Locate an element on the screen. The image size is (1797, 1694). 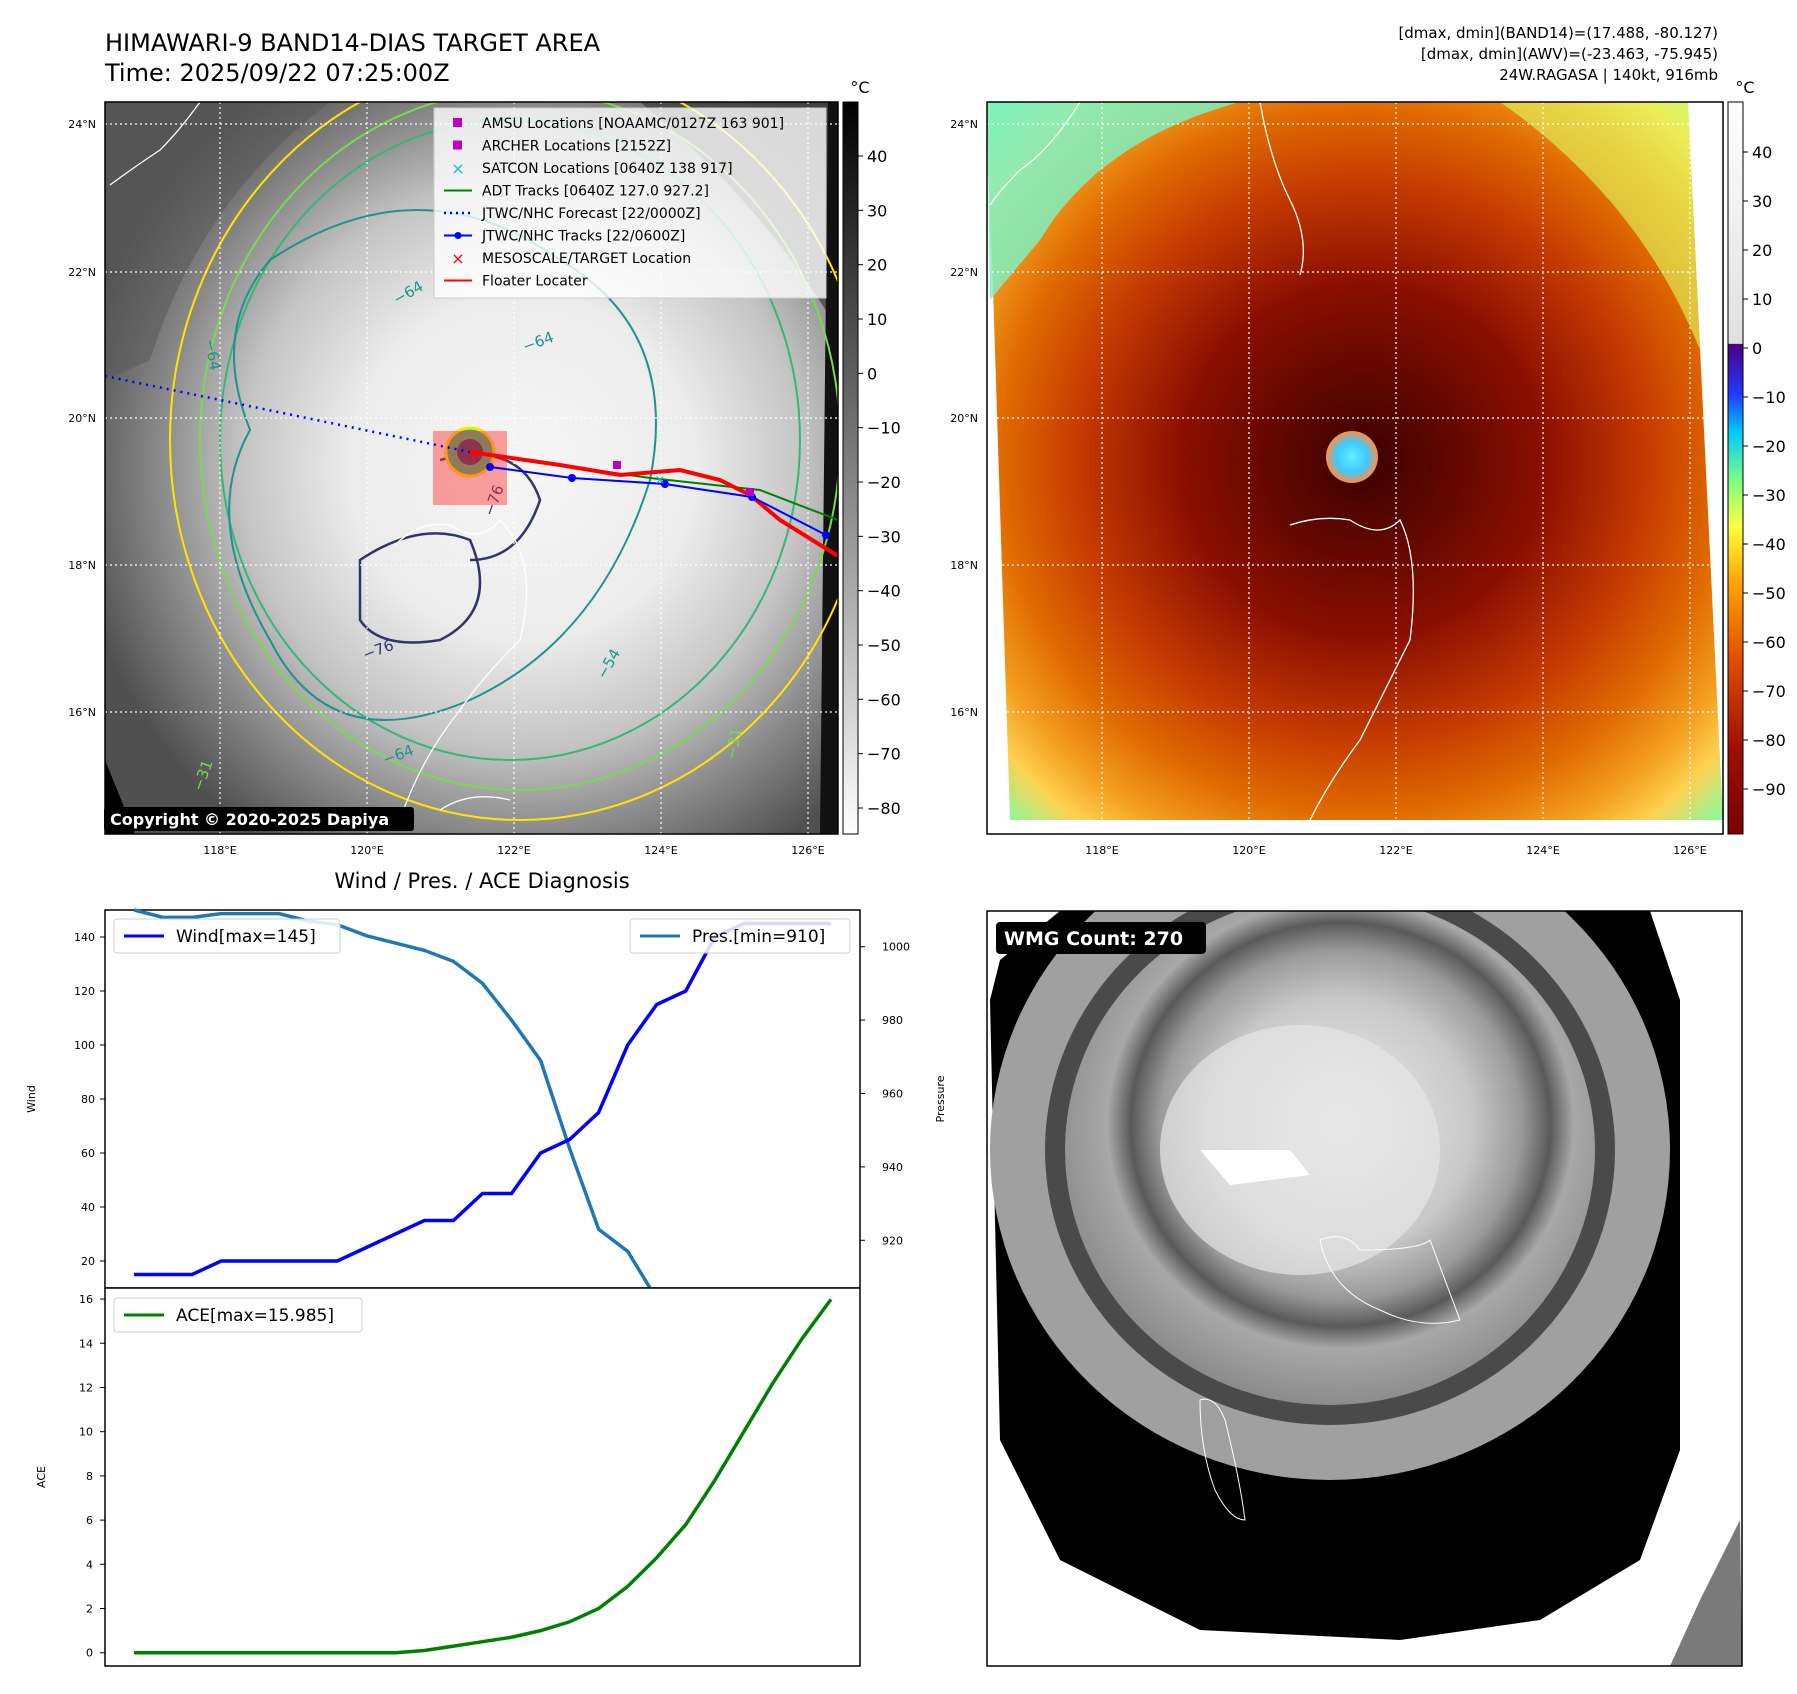
diagnosis-title: Wind / Pres. / ACE Diagnosis is located at coordinates (481, 881).